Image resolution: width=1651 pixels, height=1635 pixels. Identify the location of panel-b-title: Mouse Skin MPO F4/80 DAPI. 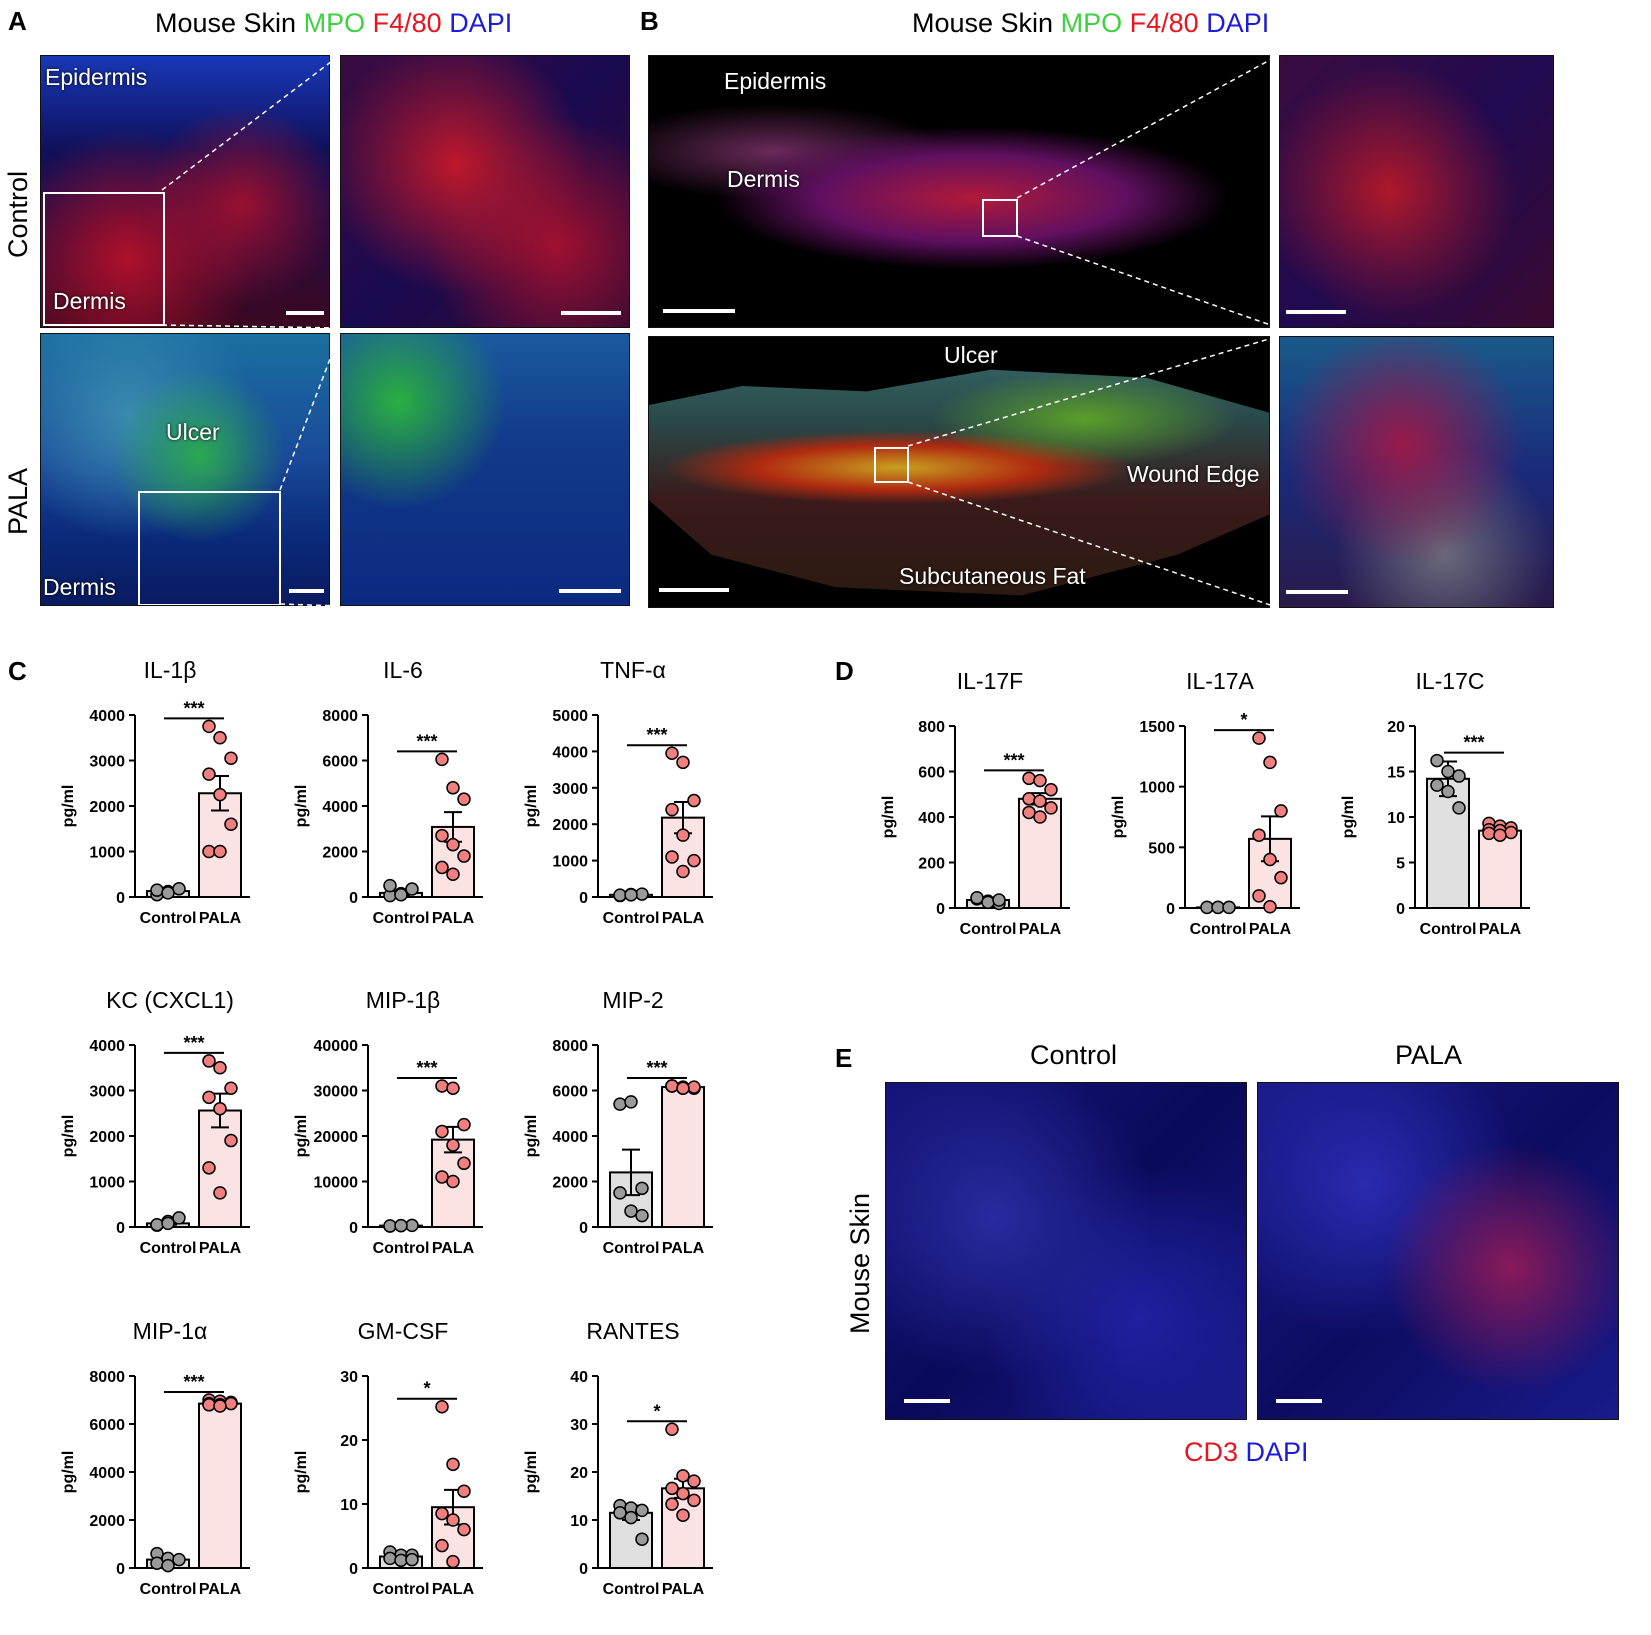
(1090, 23).